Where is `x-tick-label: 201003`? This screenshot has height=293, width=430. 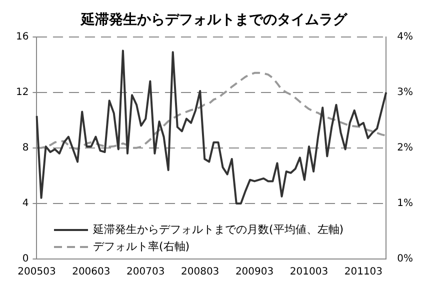 x-tick-label: 201003 is located at coordinates (309, 272).